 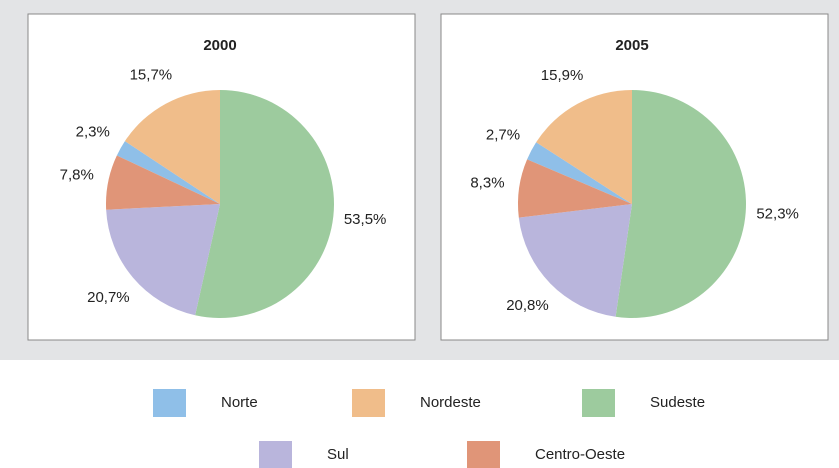 What do you see at coordinates (562, 75) in the screenshot?
I see `data-label: 15,9%` at bounding box center [562, 75].